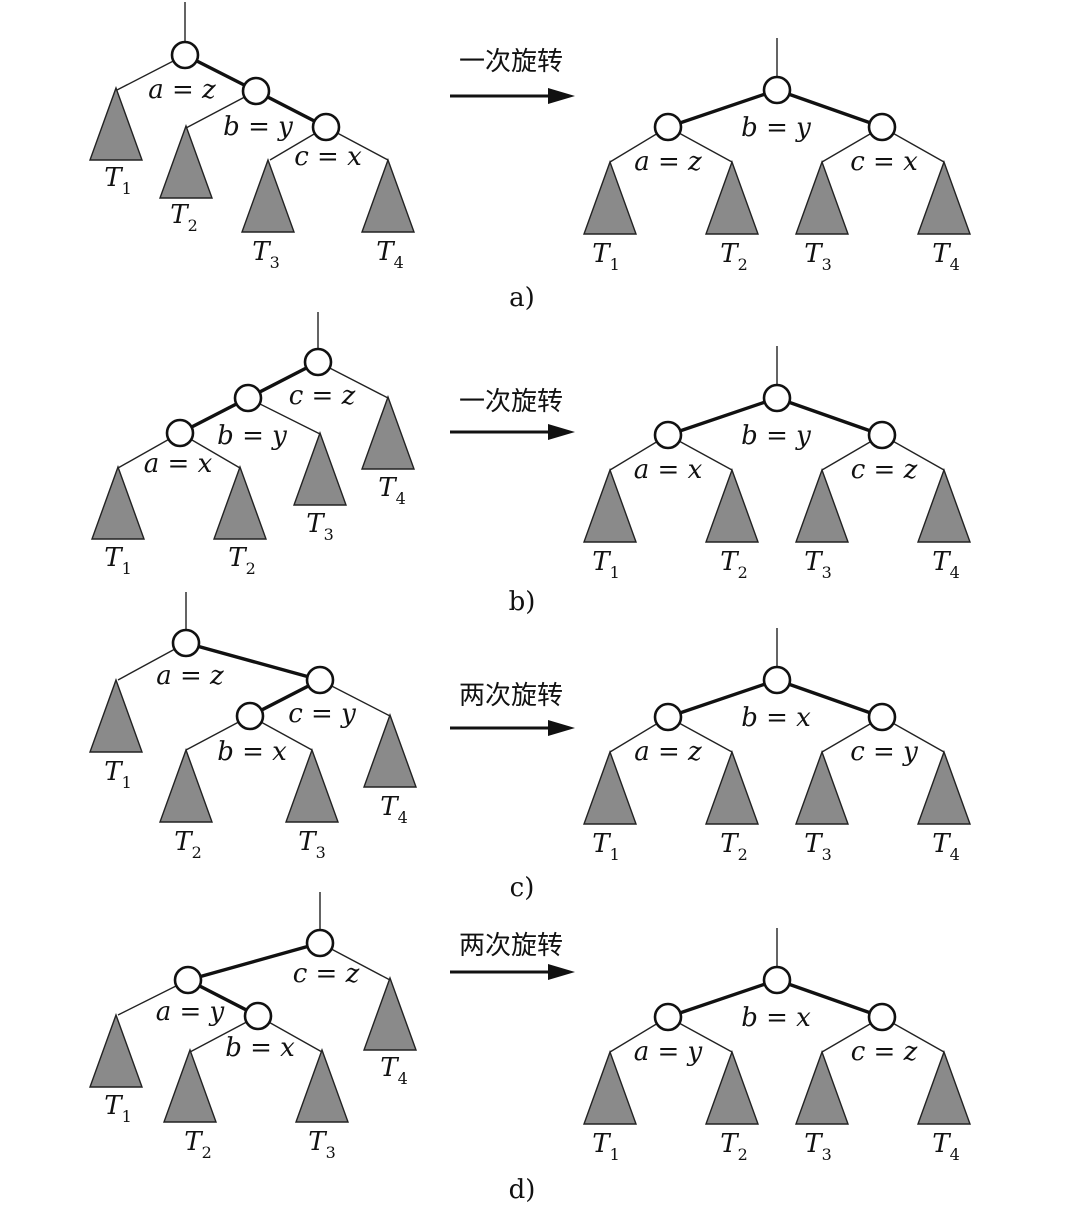 This screenshot has height=1216, width=1066. Describe the element at coordinates (522, 1190) in the screenshot. I see `panel-3-caption: d)` at that location.